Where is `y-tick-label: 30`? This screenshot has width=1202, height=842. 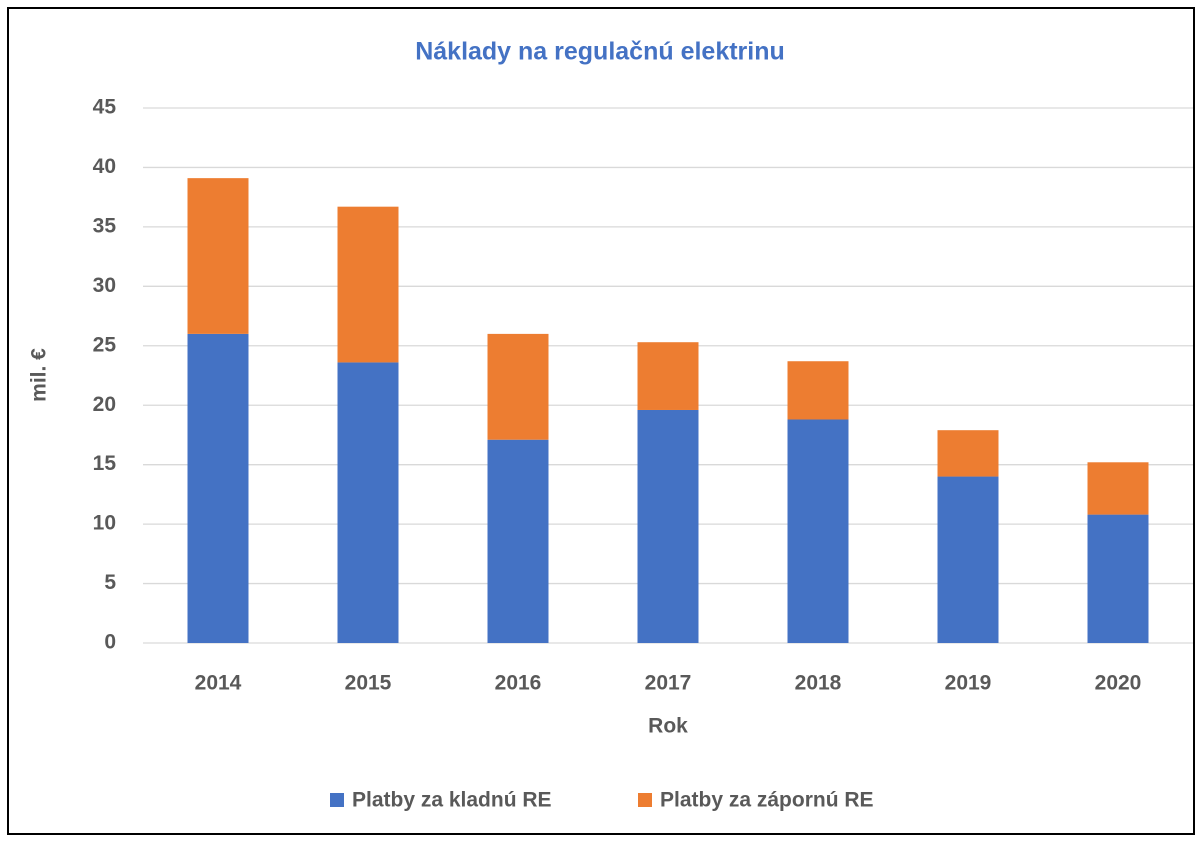 y-tick-label: 30 is located at coordinates (104, 285).